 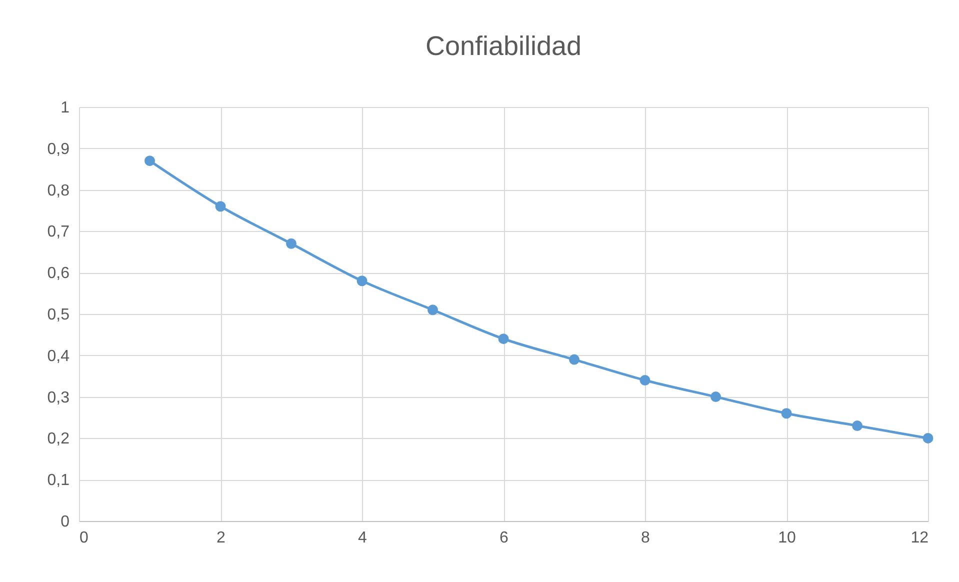 What do you see at coordinates (504, 538) in the screenshot?
I see `x-tick-label: 6` at bounding box center [504, 538].